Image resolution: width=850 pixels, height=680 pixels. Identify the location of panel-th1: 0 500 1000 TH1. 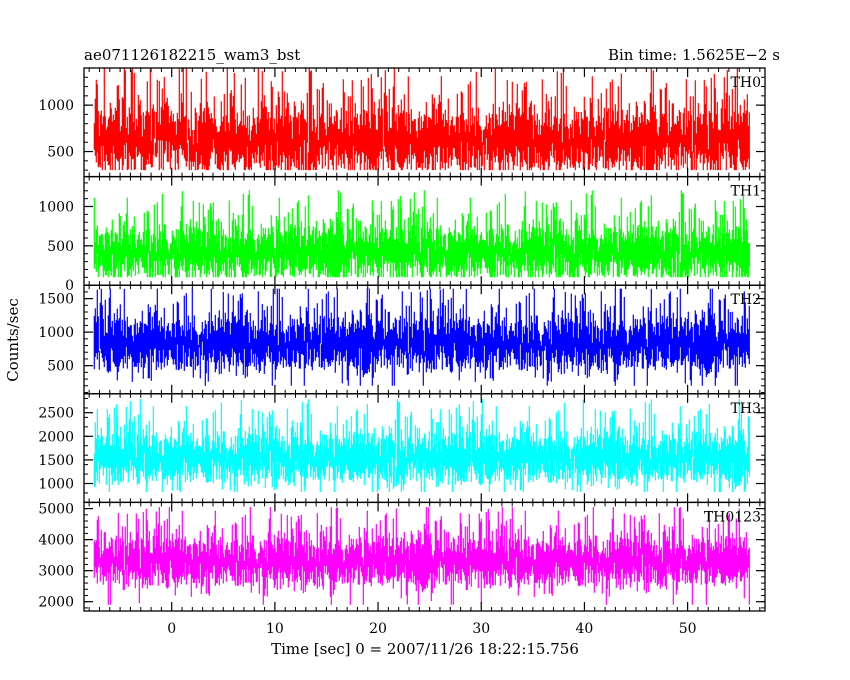
(402, 234).